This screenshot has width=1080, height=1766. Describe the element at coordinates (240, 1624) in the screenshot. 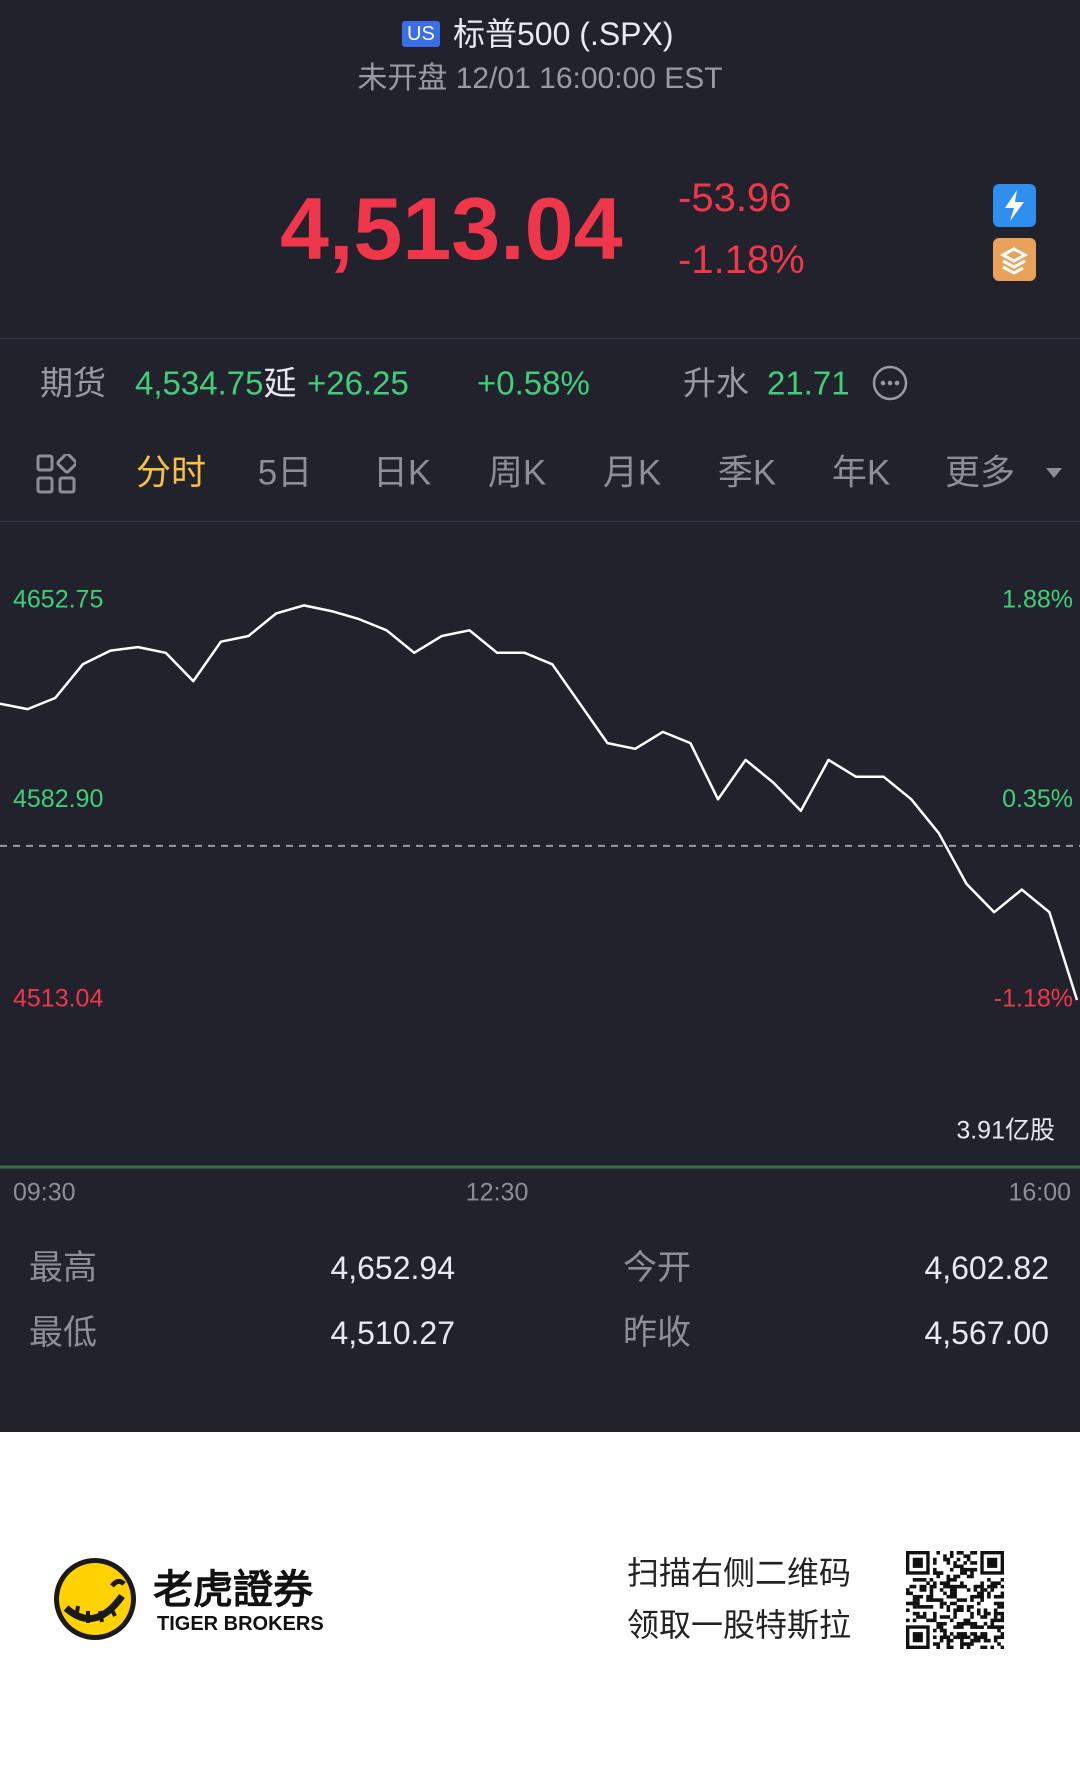

I see `brand-en: TIGER BROKERS` at that location.